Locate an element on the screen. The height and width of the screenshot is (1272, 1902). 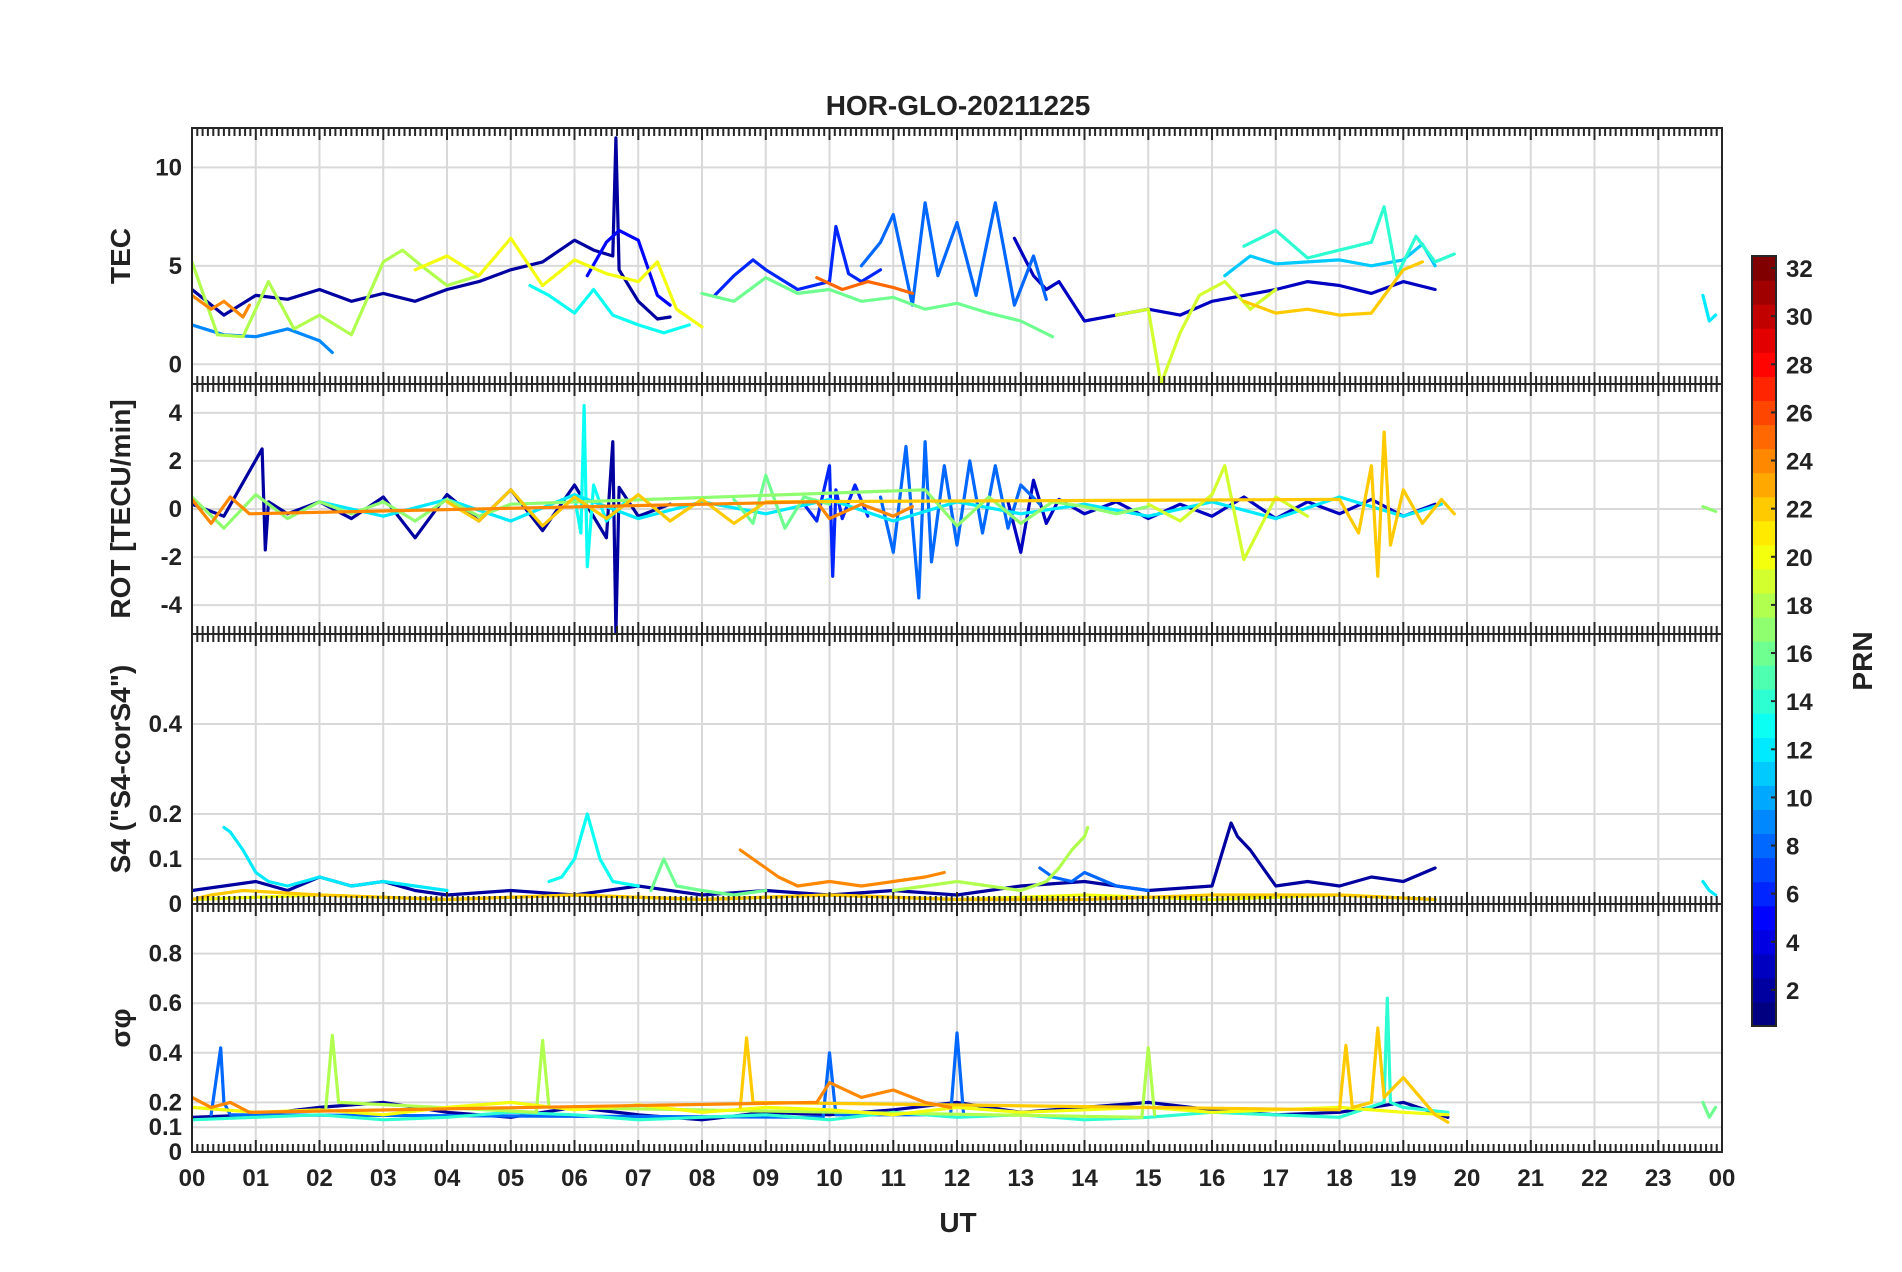
colorbar-tick-label: 14 is located at coordinates (1799, 702).